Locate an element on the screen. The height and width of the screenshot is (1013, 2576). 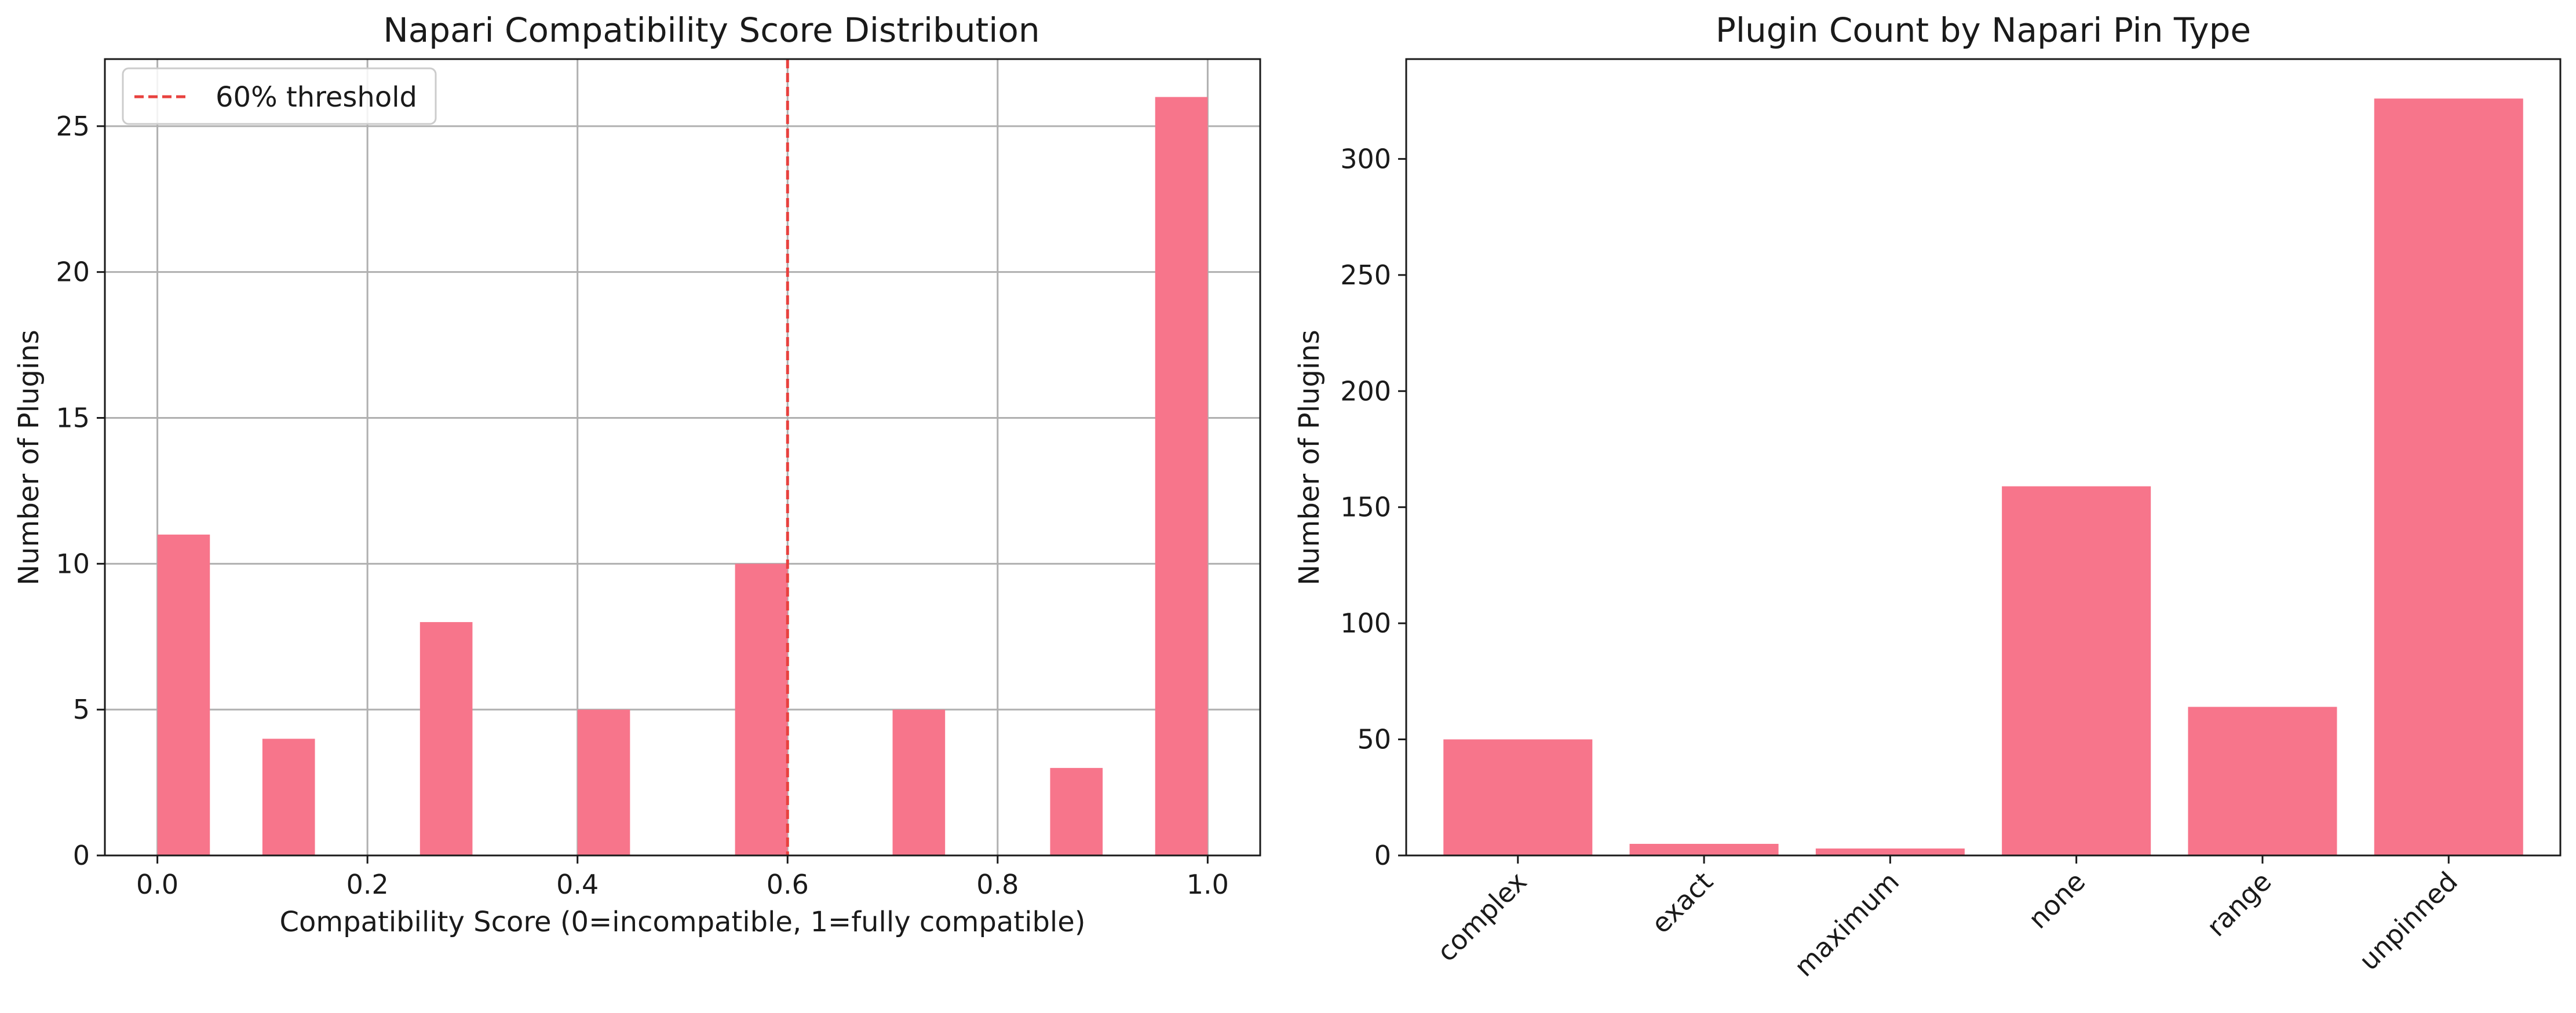
x-tick-label: 1.0 is located at coordinates (1208, 884).